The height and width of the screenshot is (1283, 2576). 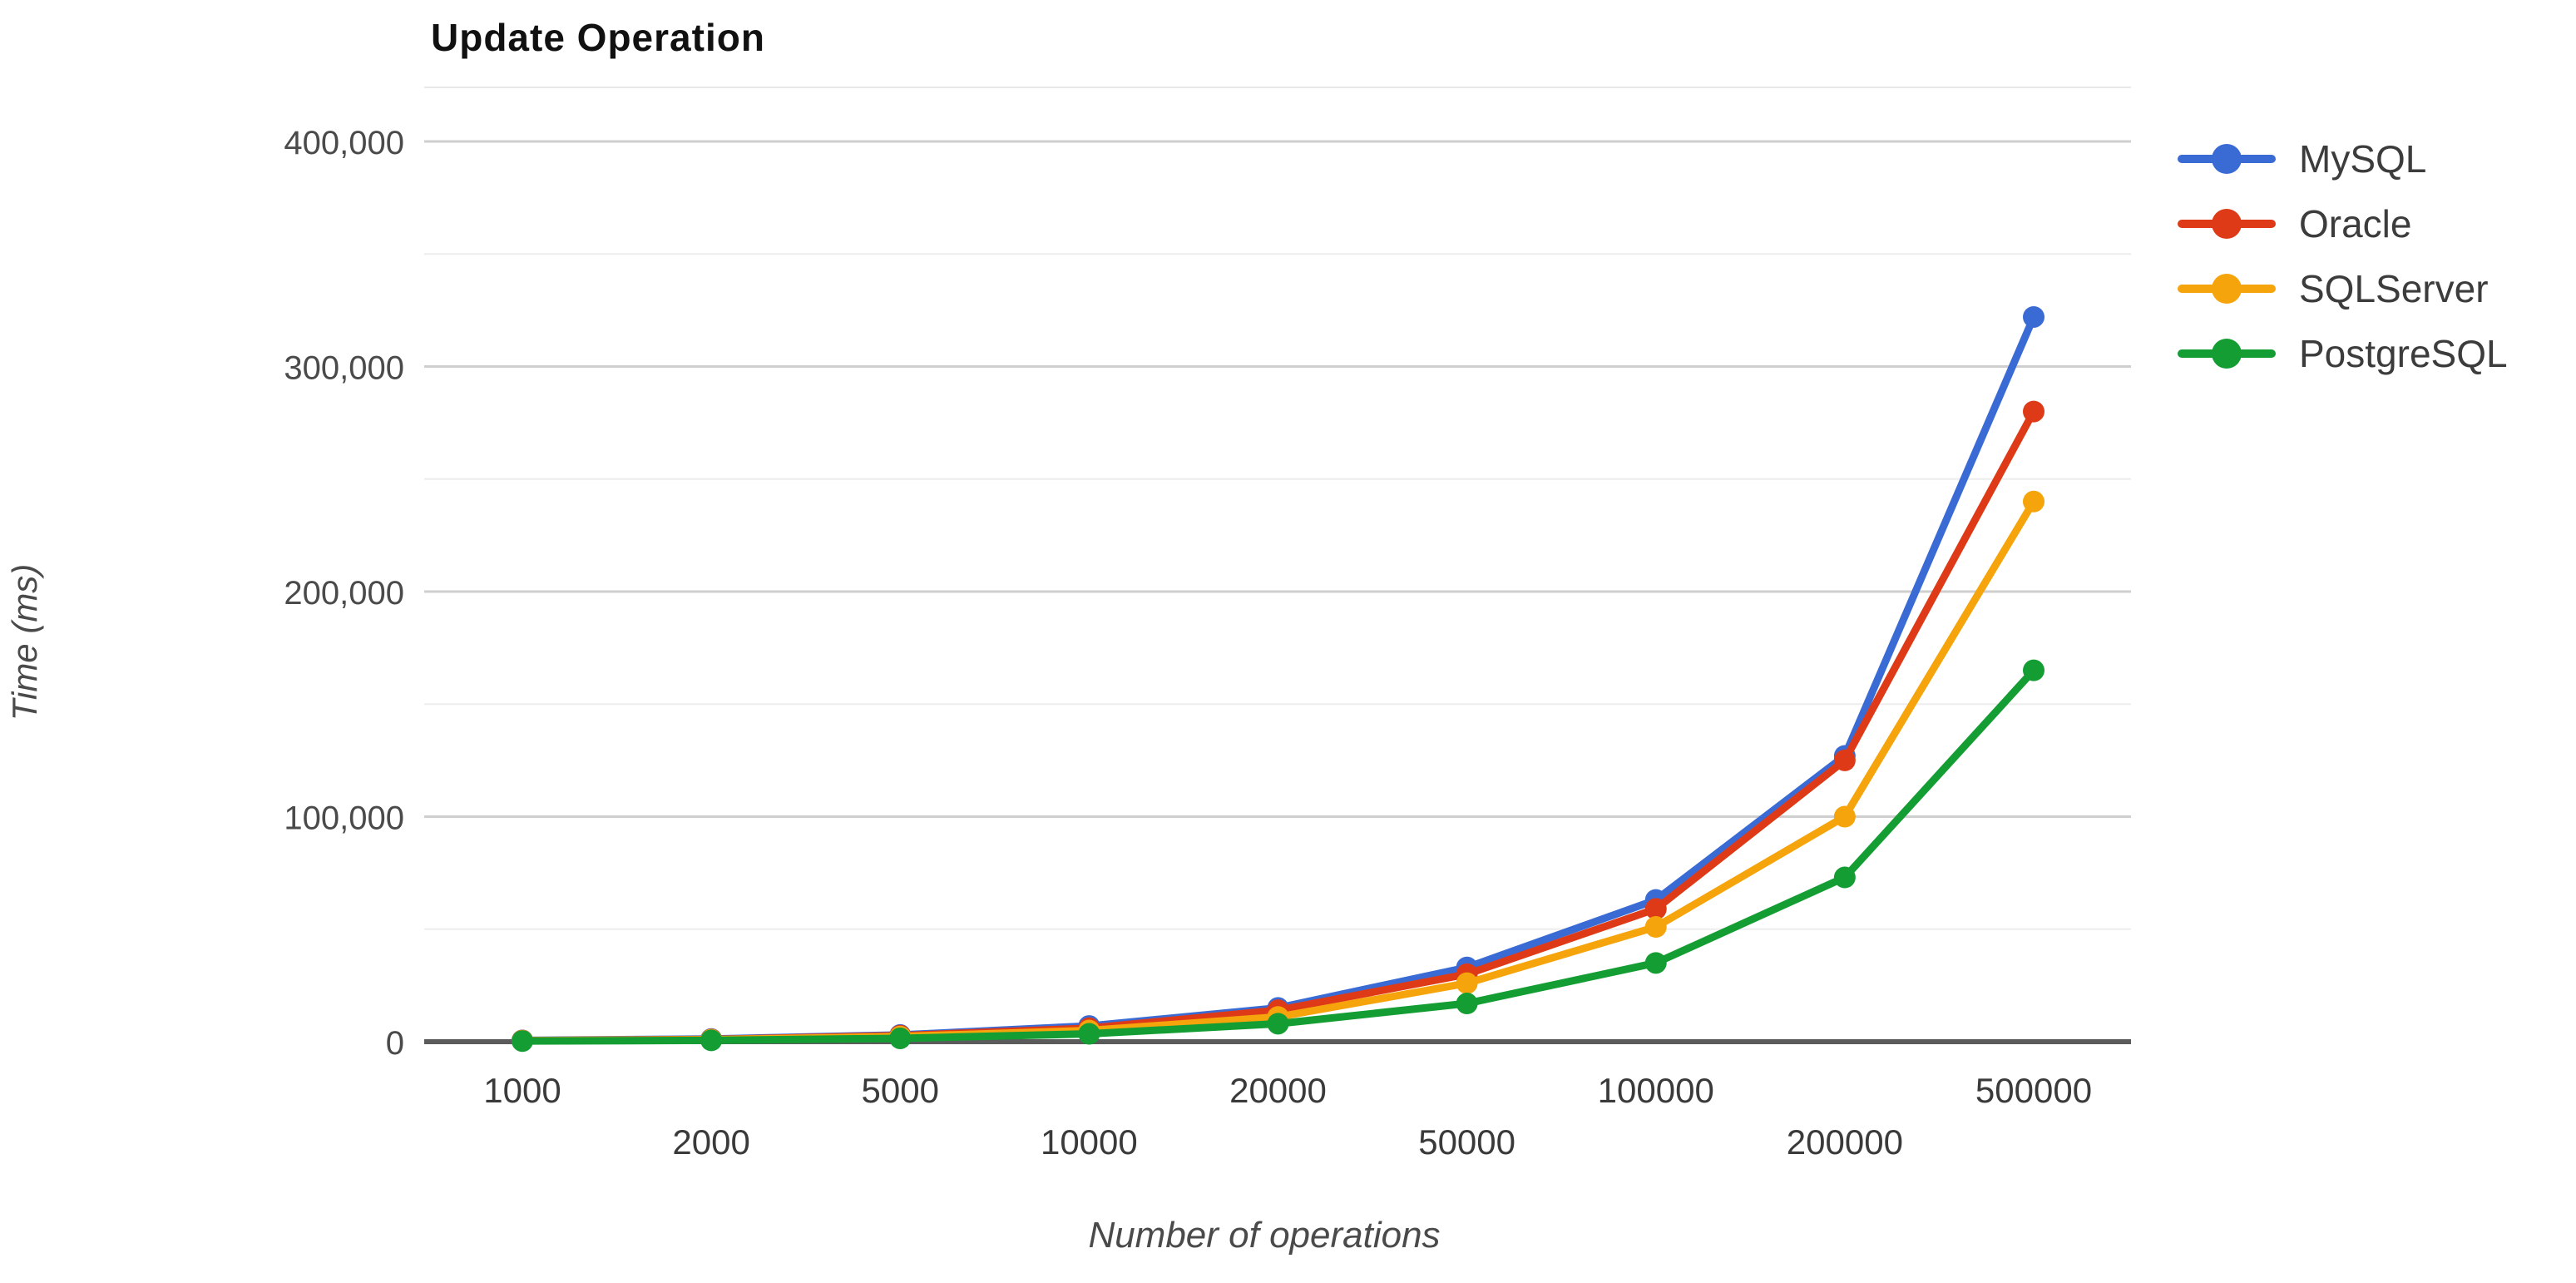 What do you see at coordinates (710, 1142) in the screenshot?
I see `x-tick-label: 2000` at bounding box center [710, 1142].